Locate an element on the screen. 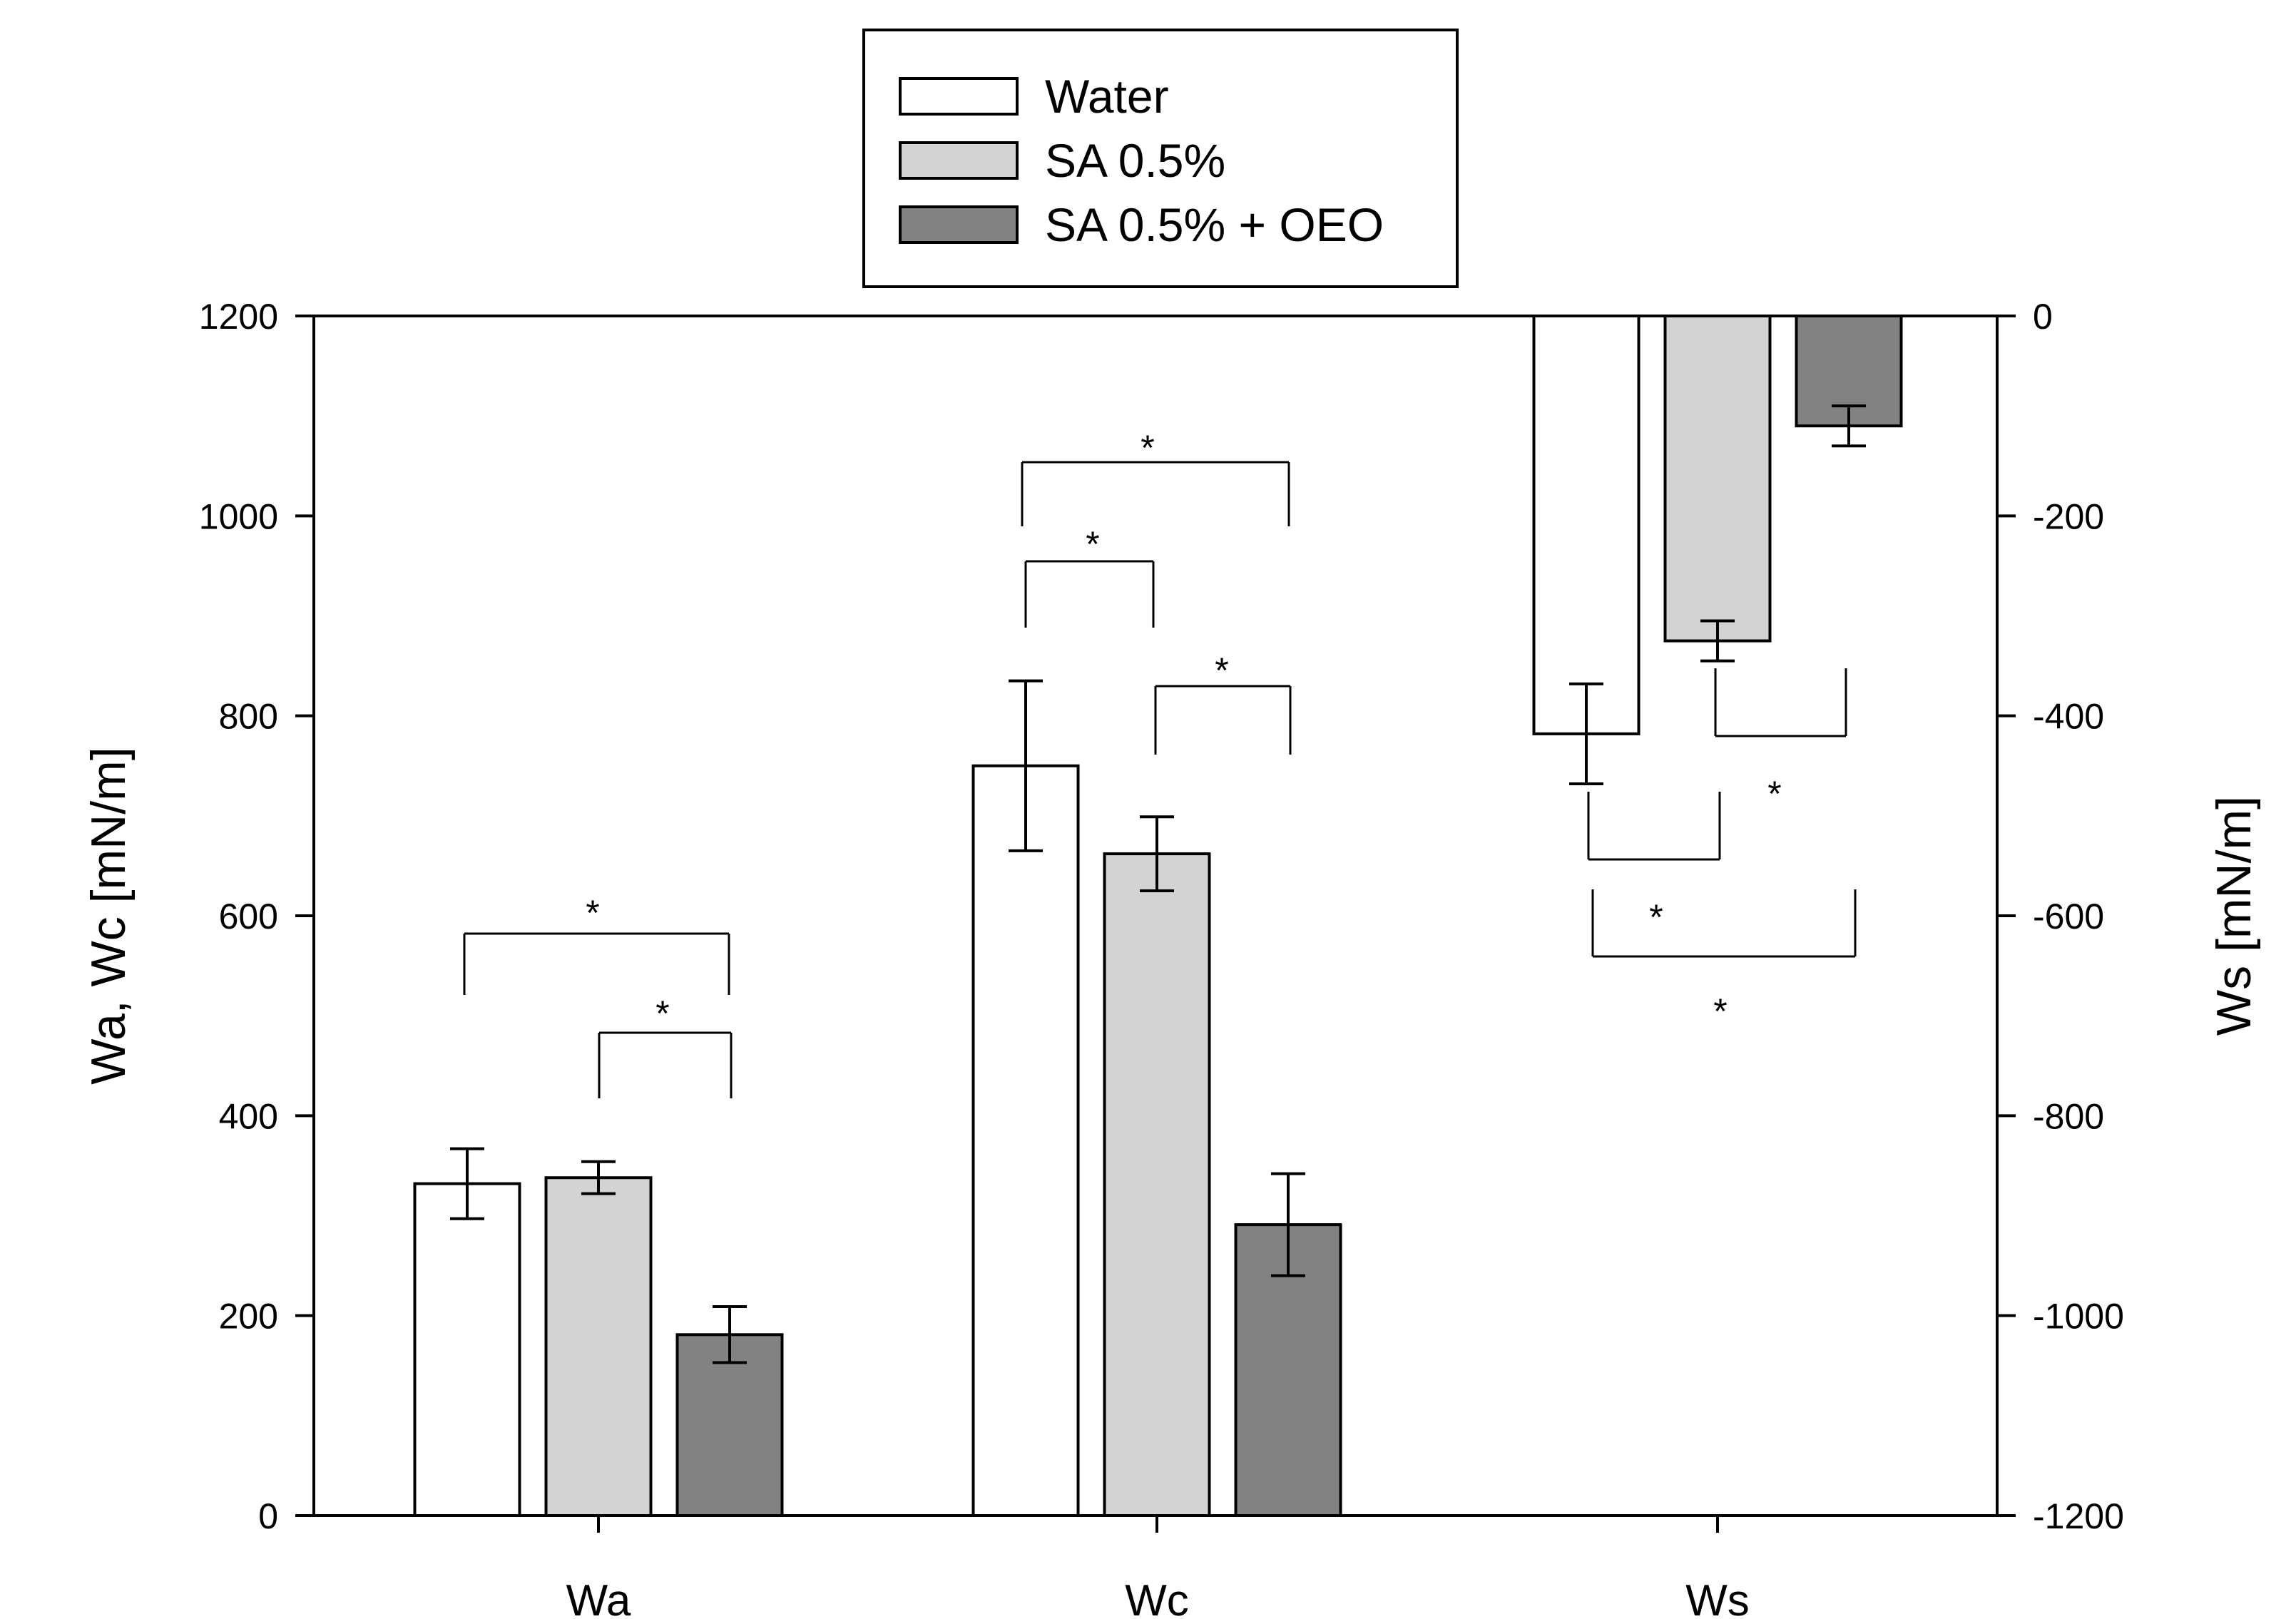  category-label-ws: Ws is located at coordinates (1717, 1597).